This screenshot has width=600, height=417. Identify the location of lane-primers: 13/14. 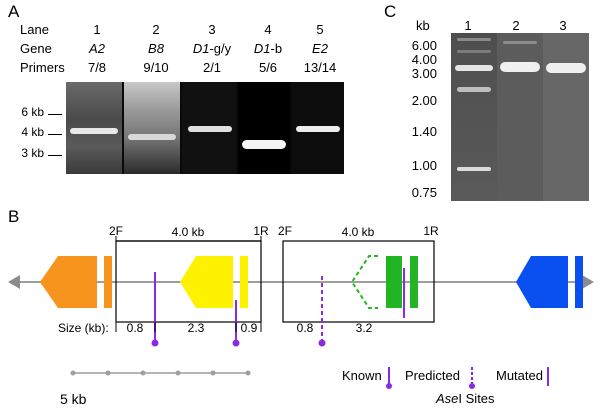
(320, 67).